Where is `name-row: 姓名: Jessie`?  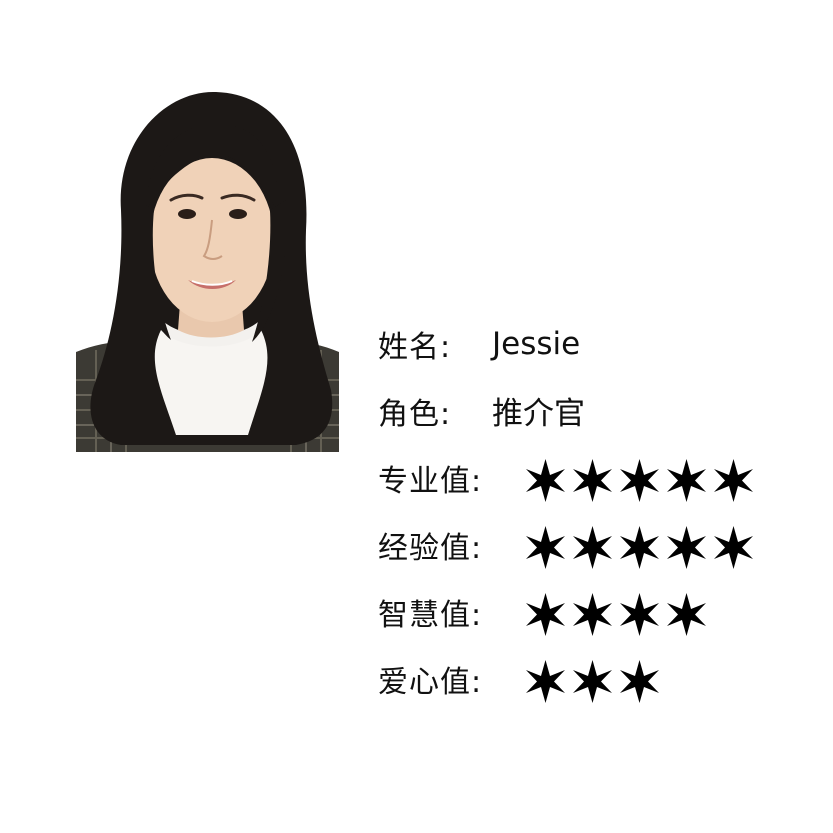 name-row: 姓名: Jessie is located at coordinates (598, 343).